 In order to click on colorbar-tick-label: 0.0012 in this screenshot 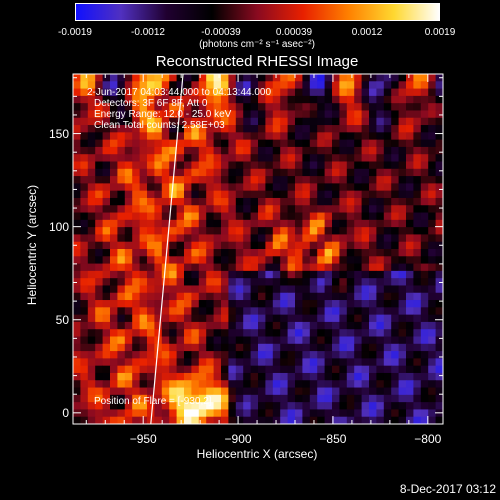, I will do `click(367, 32)`.